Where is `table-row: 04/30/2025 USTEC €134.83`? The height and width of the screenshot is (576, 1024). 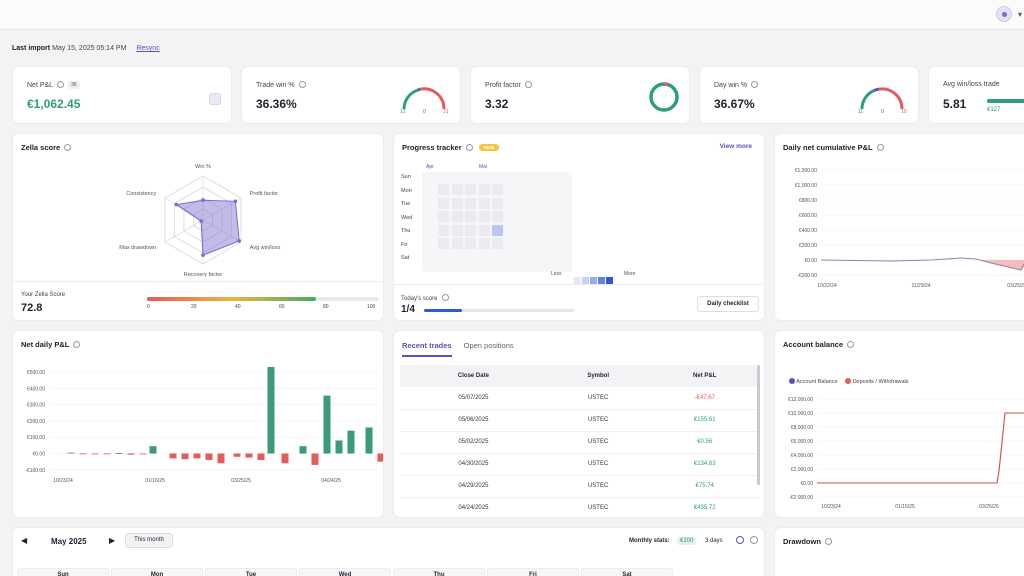 table-row: 04/30/2025 USTEC €134.83 is located at coordinates (580, 464).